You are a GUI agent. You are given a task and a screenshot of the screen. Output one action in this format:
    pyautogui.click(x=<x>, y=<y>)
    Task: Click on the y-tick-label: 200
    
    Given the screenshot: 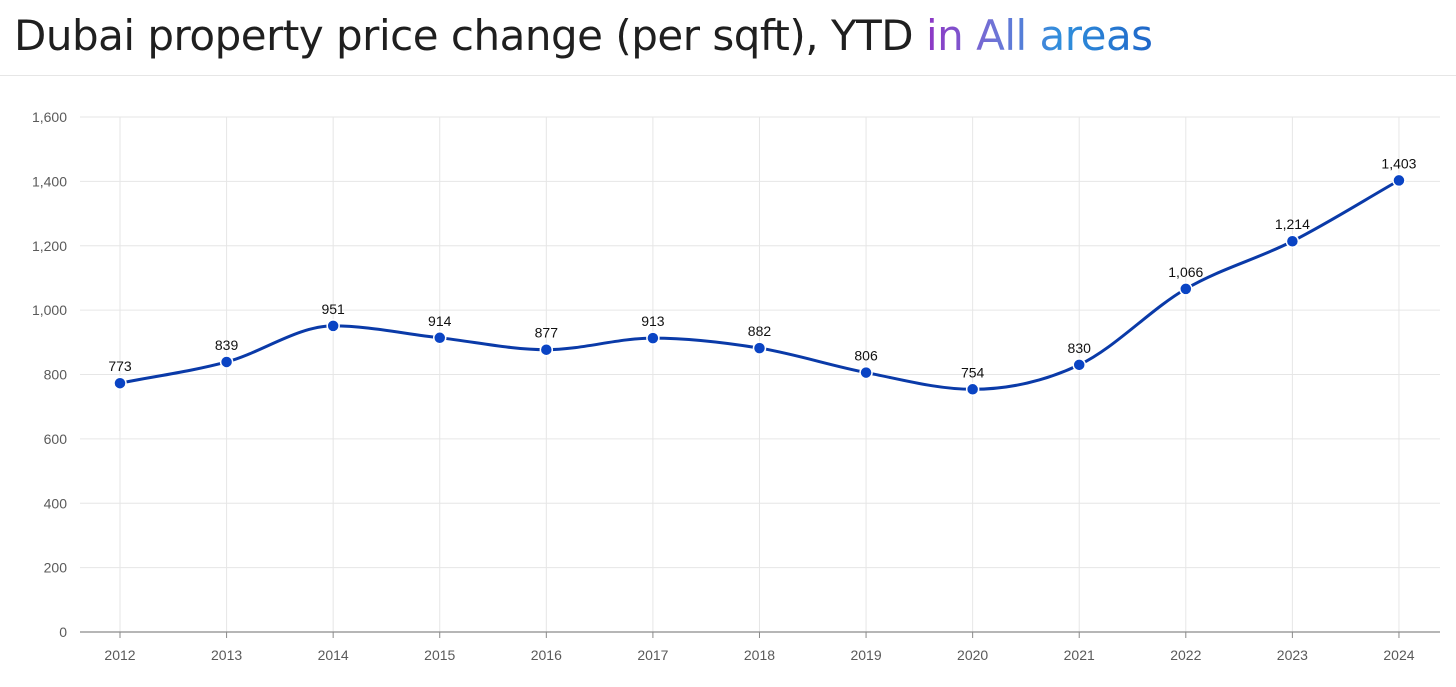 What is the action you would take?
    pyautogui.click(x=56, y=568)
    